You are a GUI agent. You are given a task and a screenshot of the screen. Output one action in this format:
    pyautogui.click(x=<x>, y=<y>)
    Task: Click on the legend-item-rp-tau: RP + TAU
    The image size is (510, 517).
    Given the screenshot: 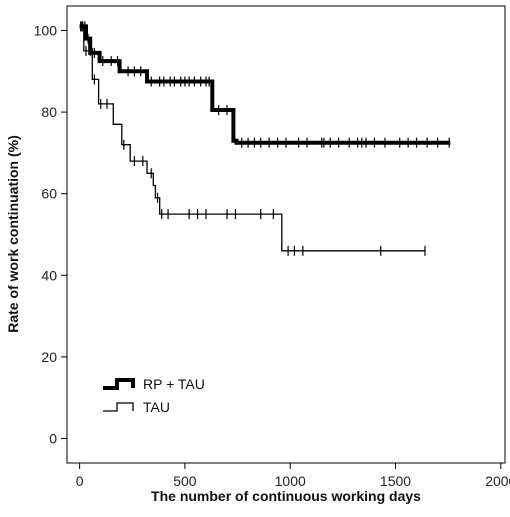 What is the action you would take?
    pyautogui.click(x=154, y=384)
    